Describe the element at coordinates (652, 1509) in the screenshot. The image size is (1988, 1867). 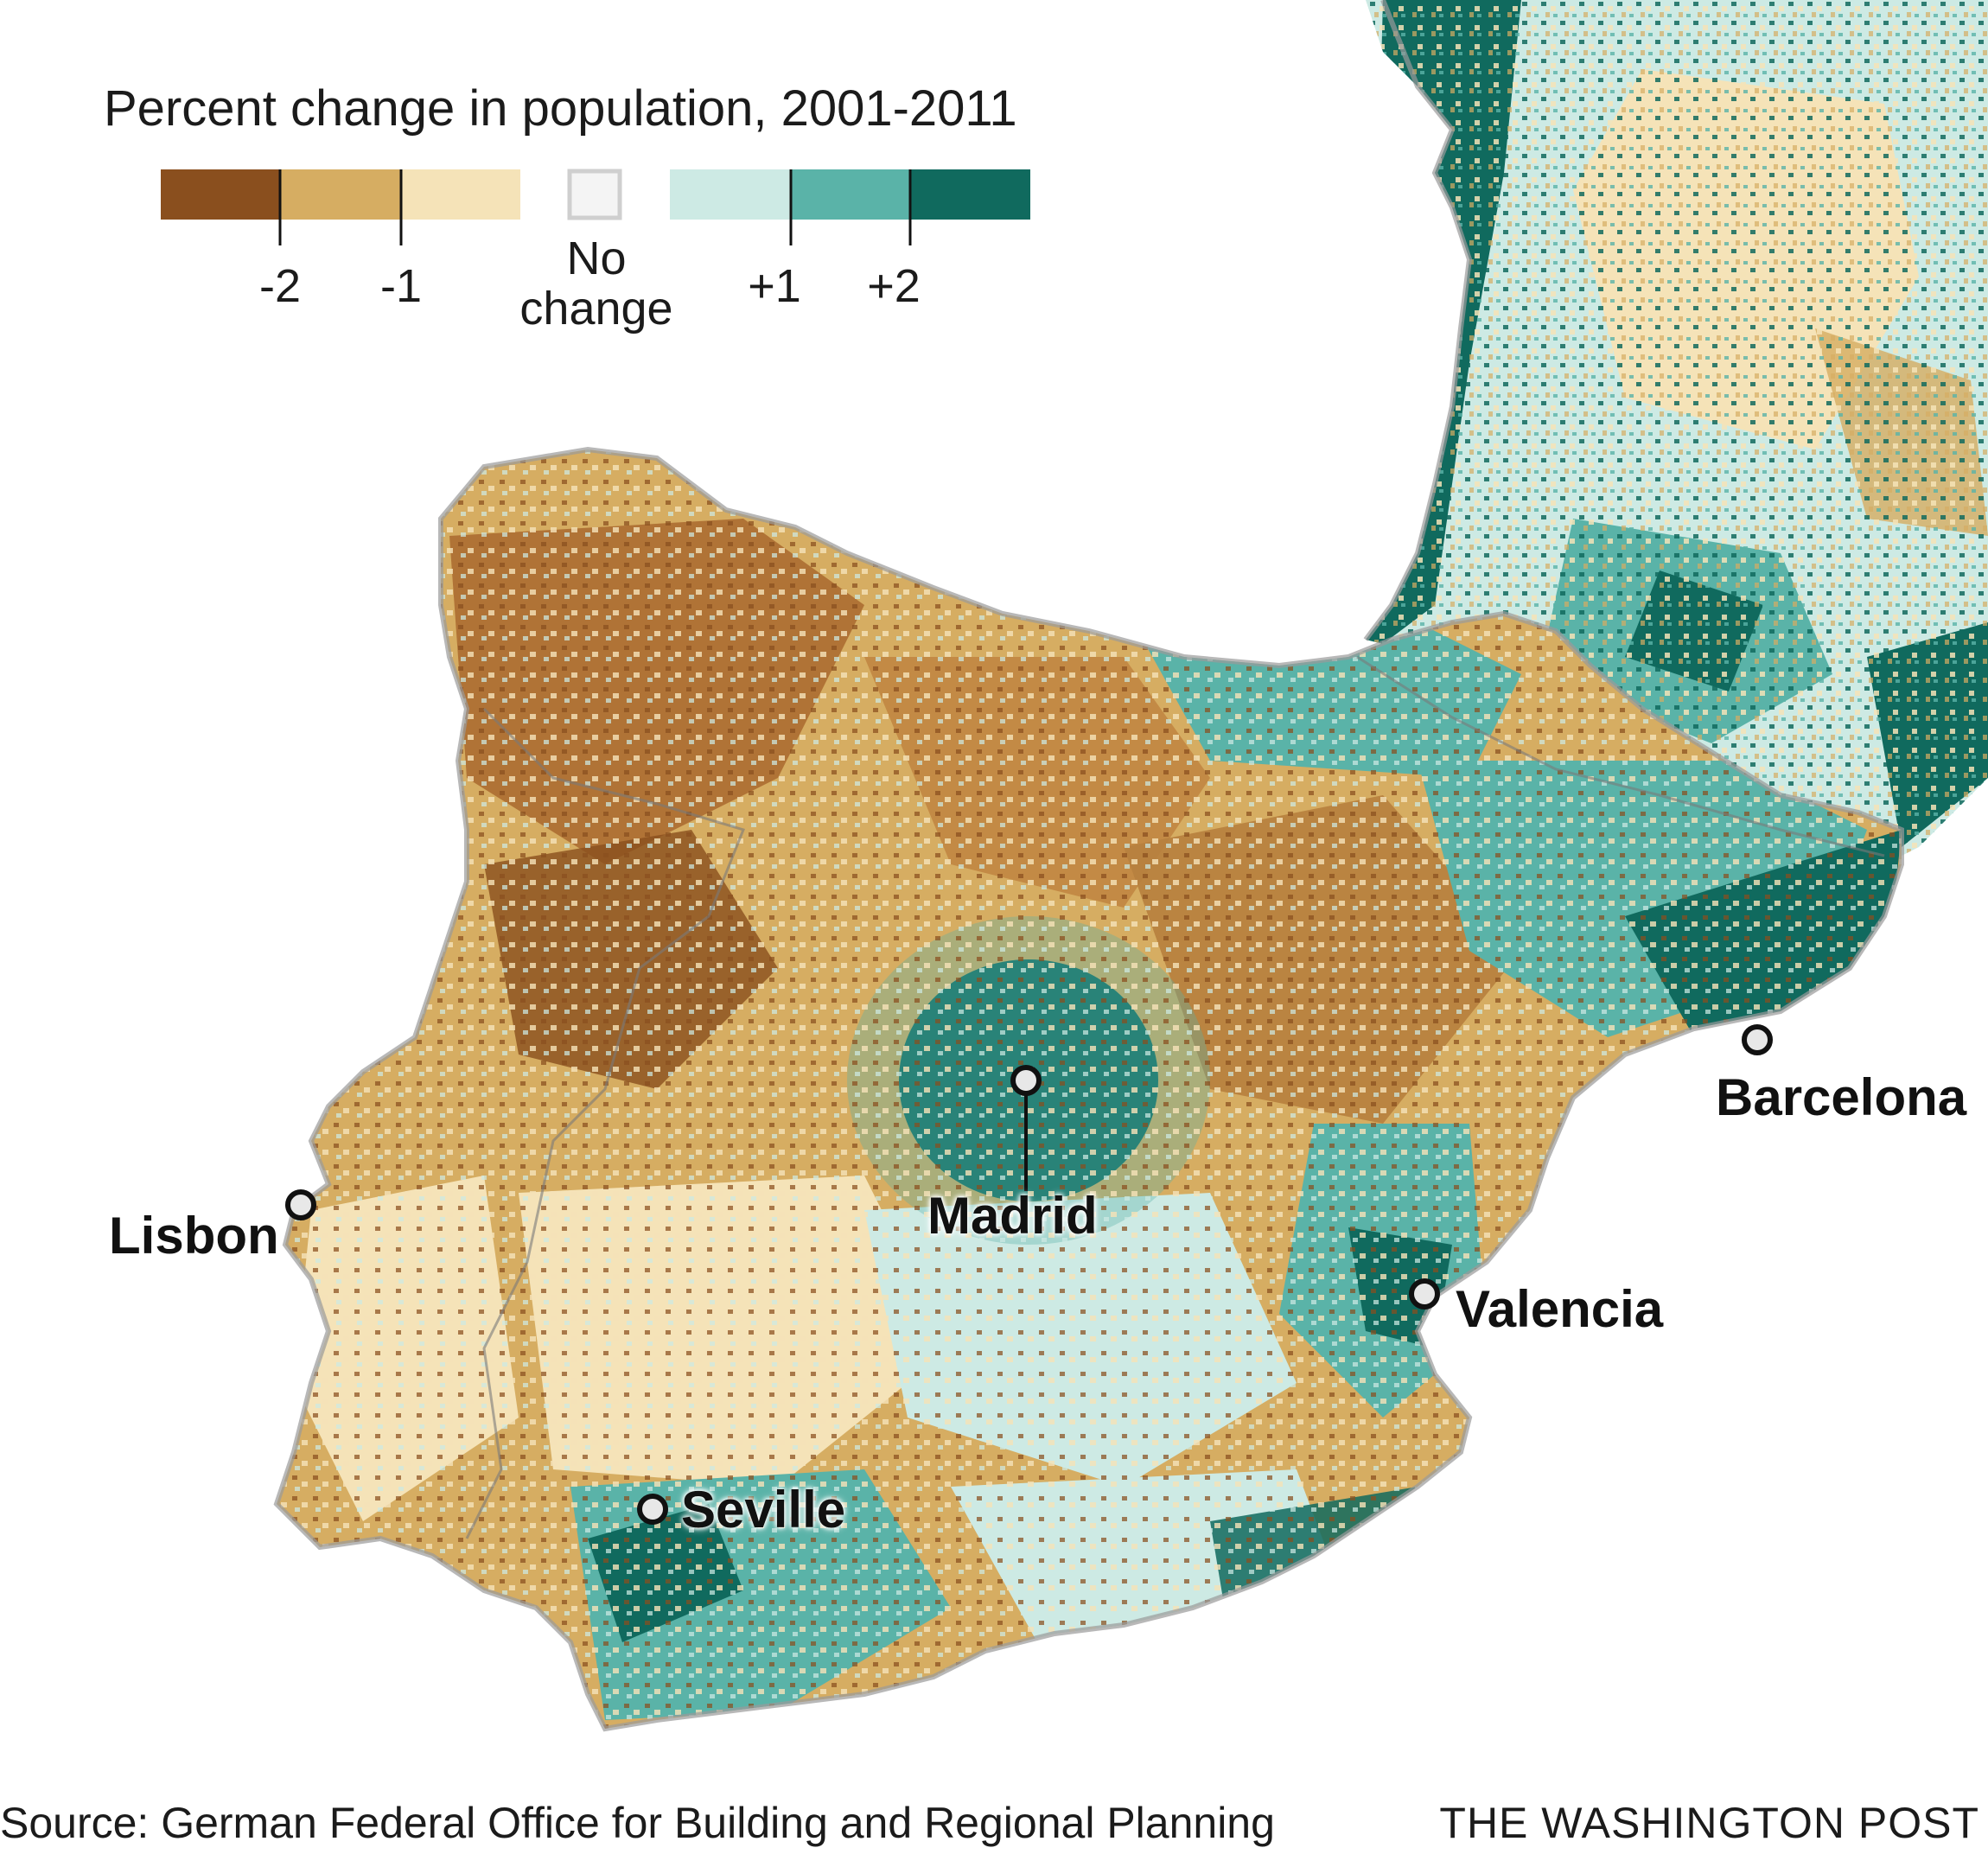
I see `seville-marker` at that location.